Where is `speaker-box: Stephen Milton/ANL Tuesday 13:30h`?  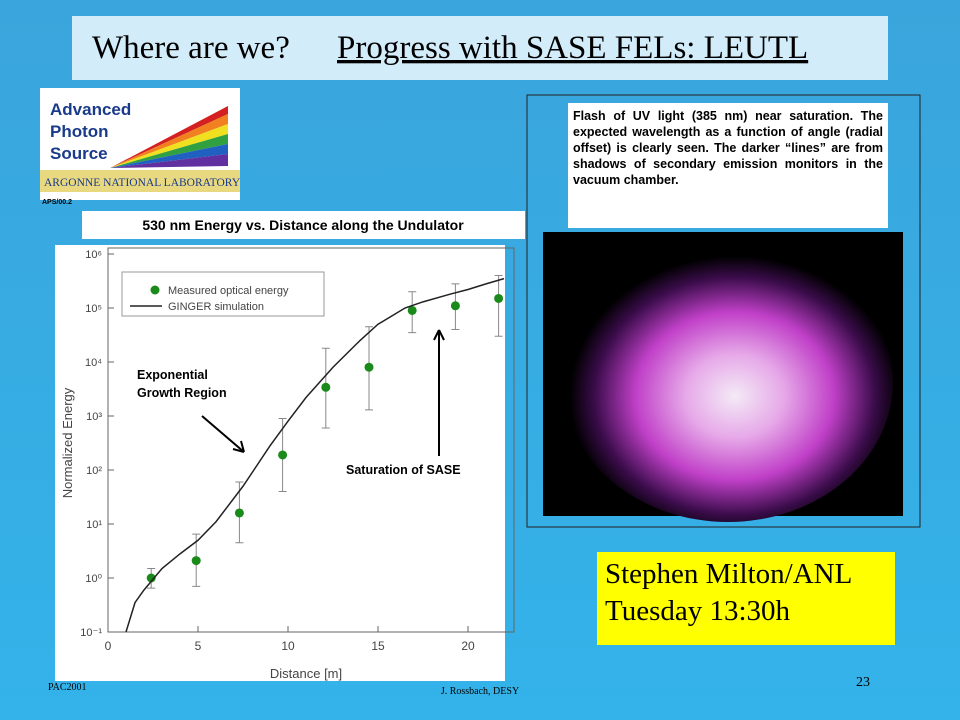 speaker-box: Stephen Milton/ANL Tuesday 13:30h is located at coordinates (746, 598).